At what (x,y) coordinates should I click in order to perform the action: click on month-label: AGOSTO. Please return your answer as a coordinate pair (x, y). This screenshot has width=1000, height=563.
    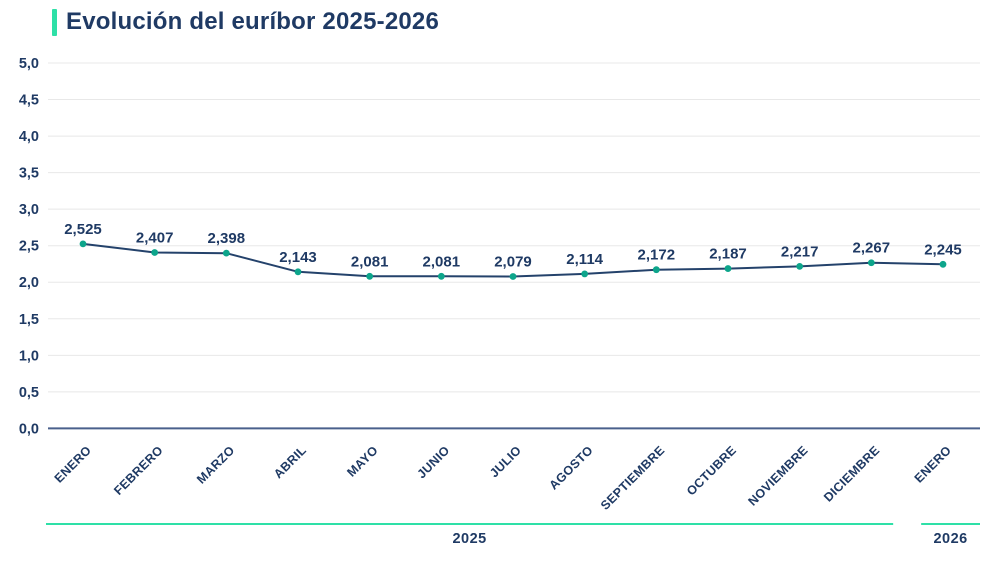
    Looking at the image, I should click on (570, 467).